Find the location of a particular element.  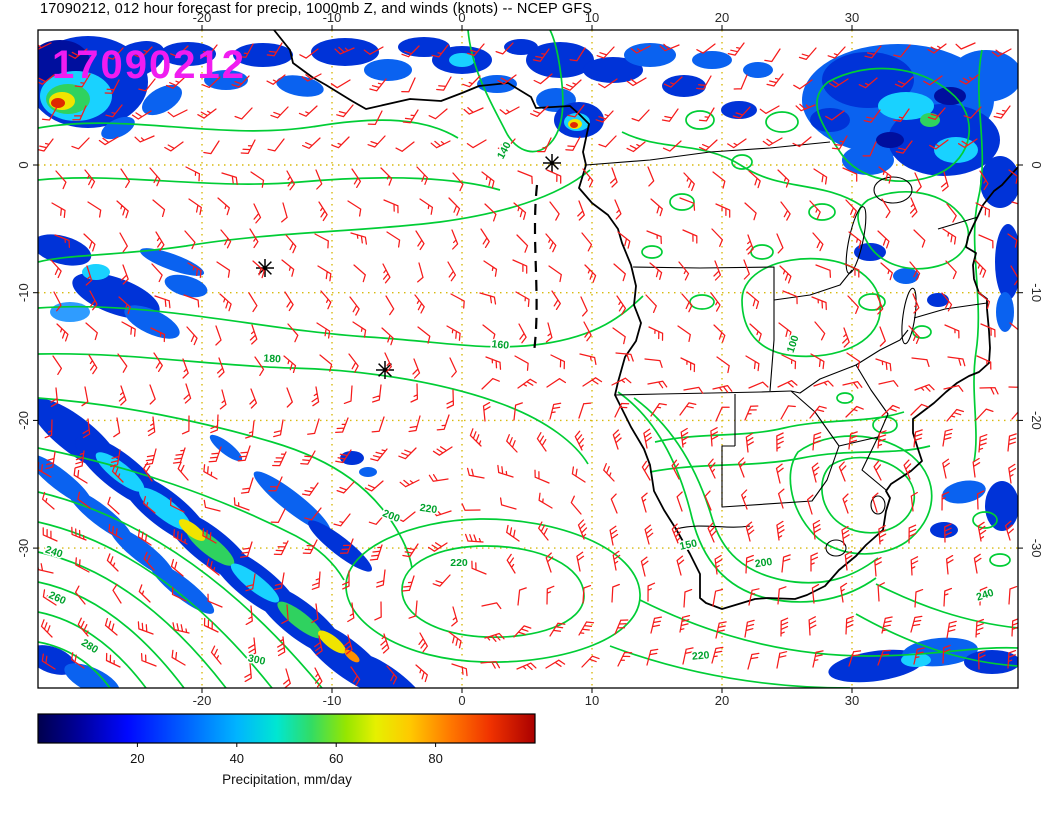

colorbar-tick-label: 40 is located at coordinates (237, 758).